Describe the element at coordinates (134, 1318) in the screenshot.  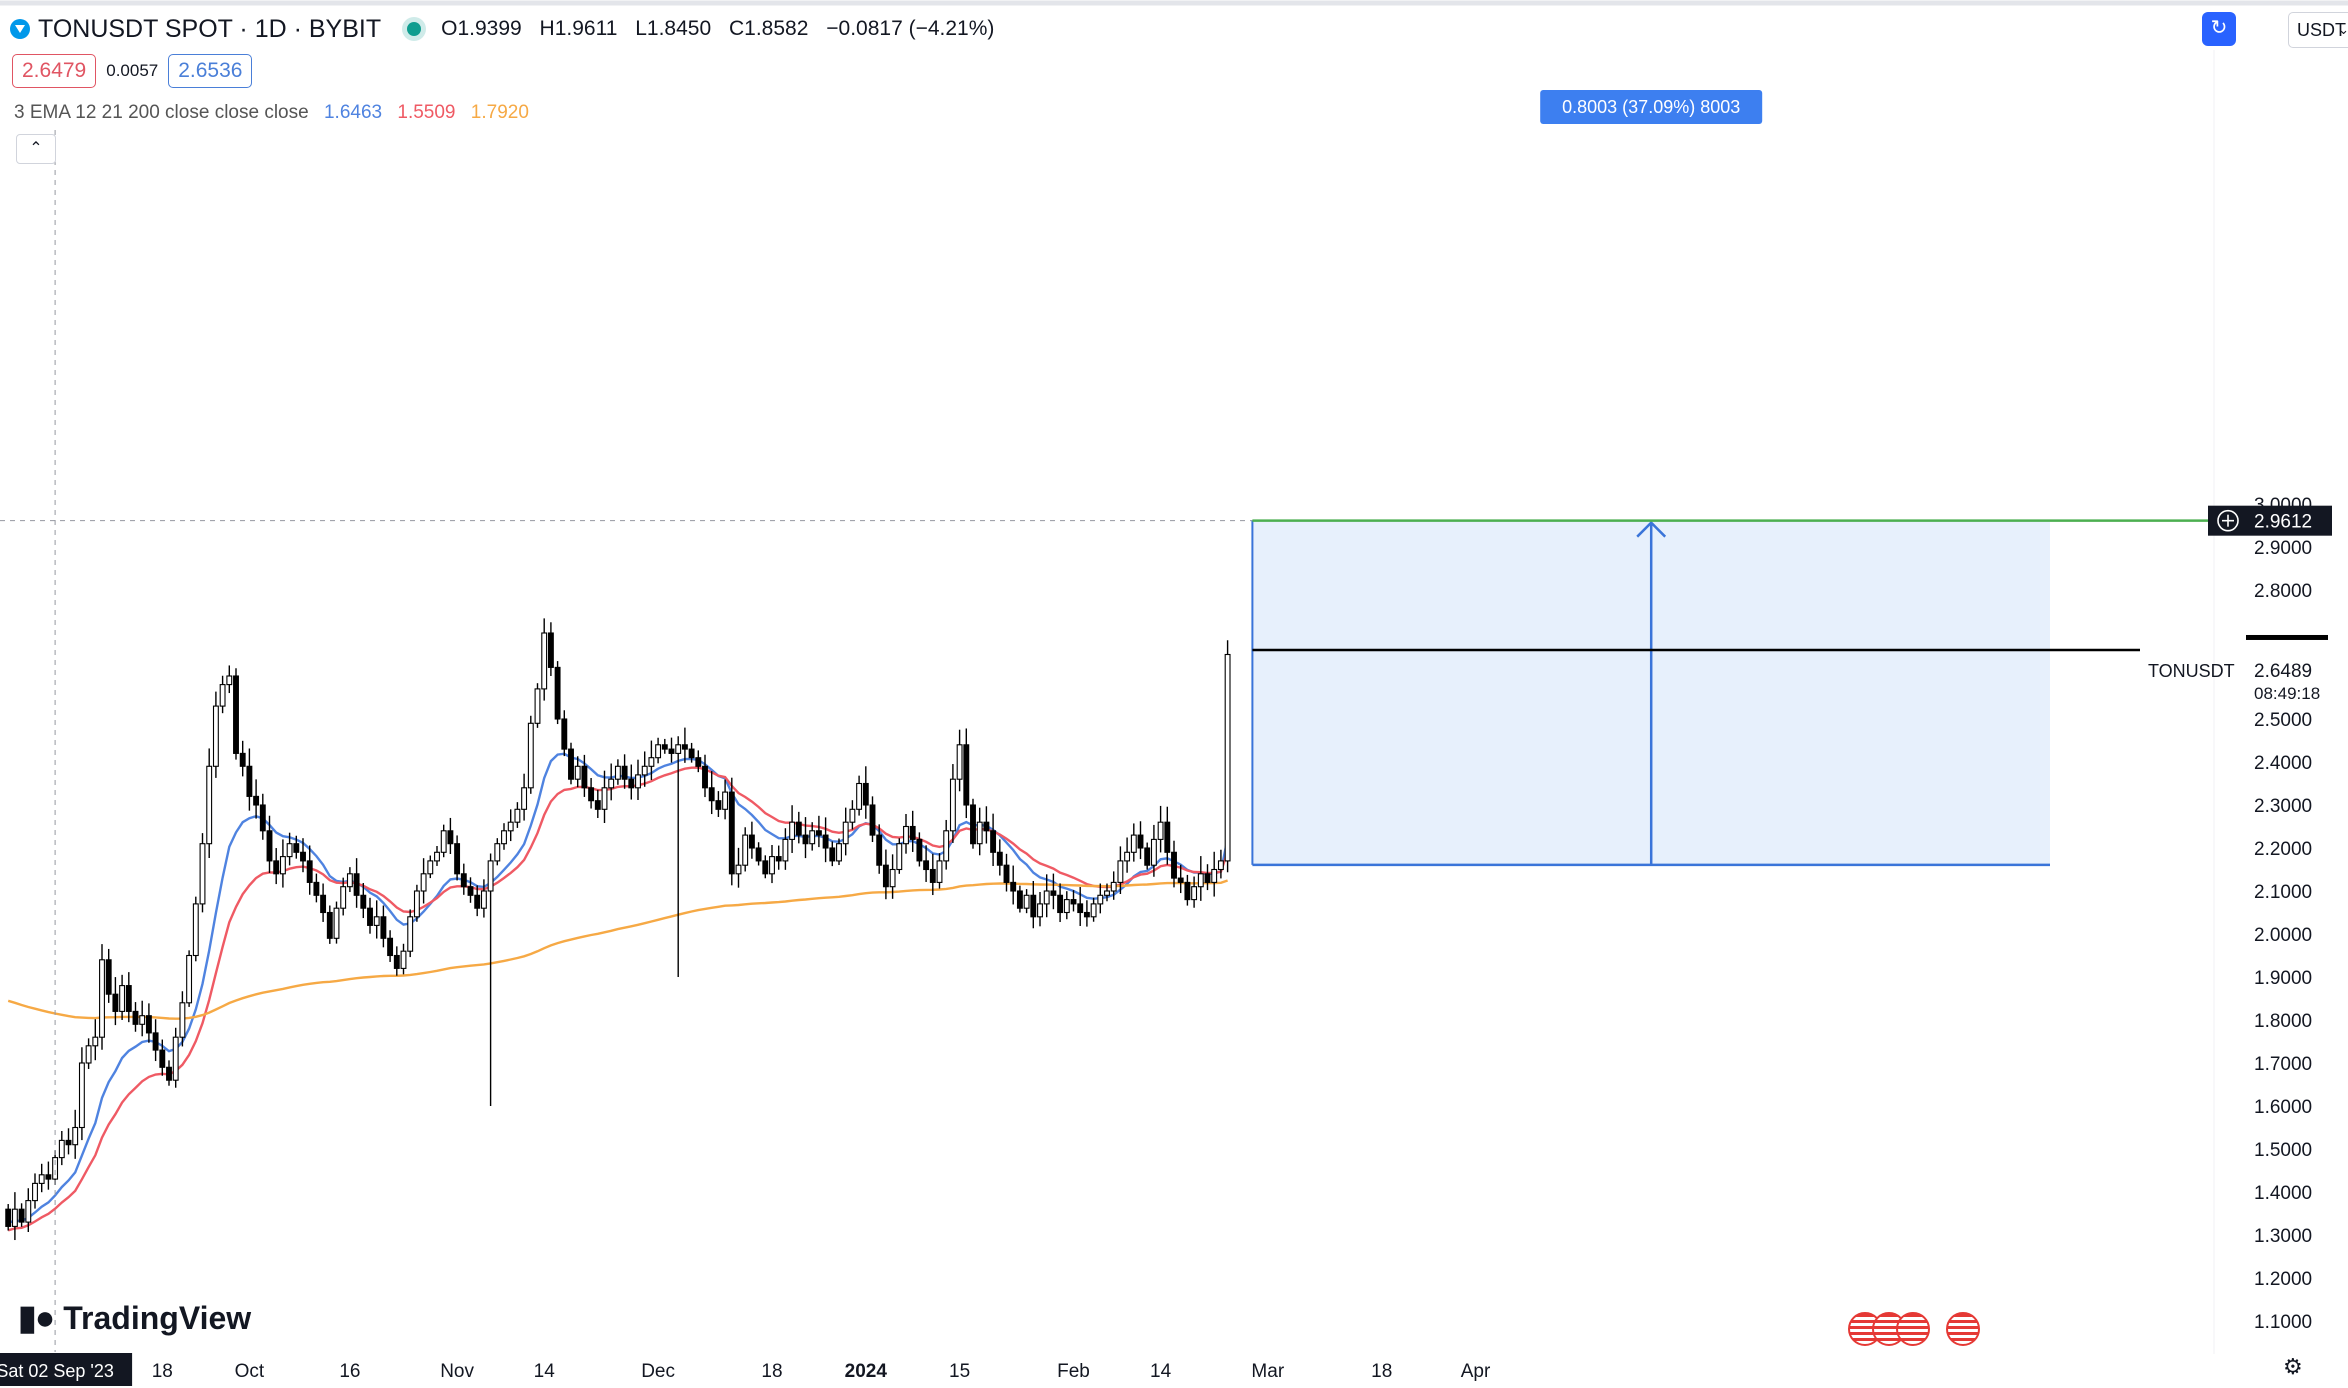
I see `tradingview-logo: ▮● TradingView` at that location.